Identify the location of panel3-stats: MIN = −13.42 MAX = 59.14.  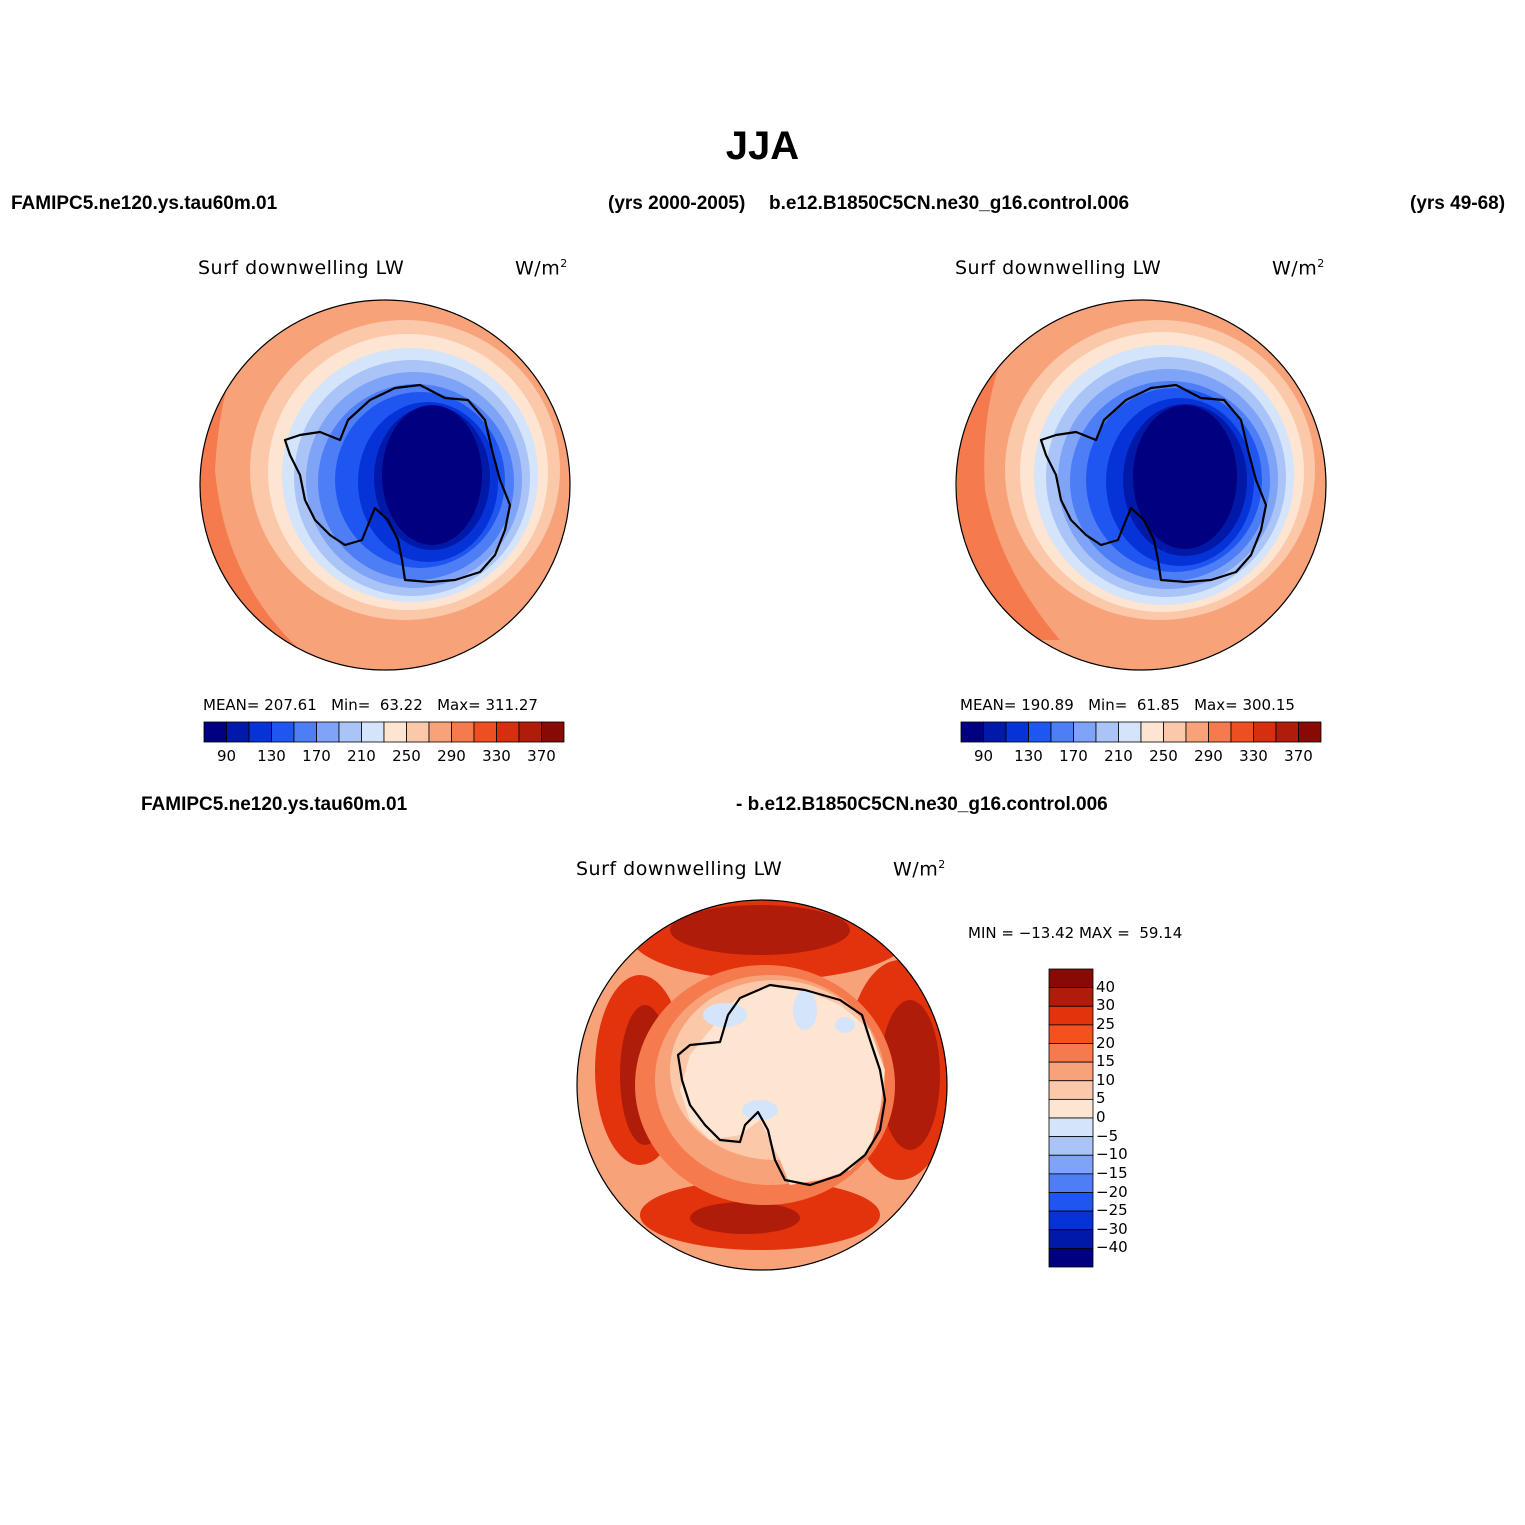
(1075, 933).